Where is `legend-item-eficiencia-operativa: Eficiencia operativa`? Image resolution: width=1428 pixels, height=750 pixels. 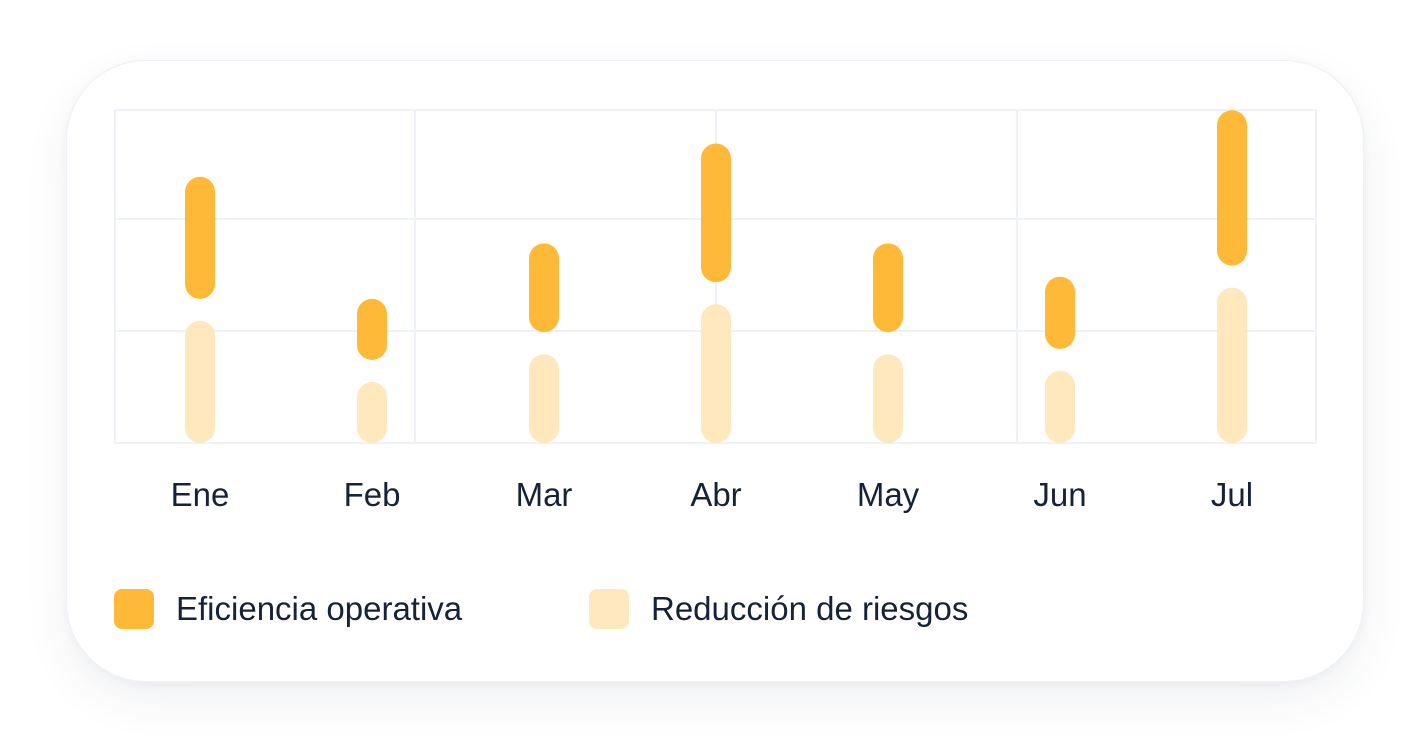
legend-item-eficiencia-operativa: Eficiencia operativa is located at coordinates (288, 609).